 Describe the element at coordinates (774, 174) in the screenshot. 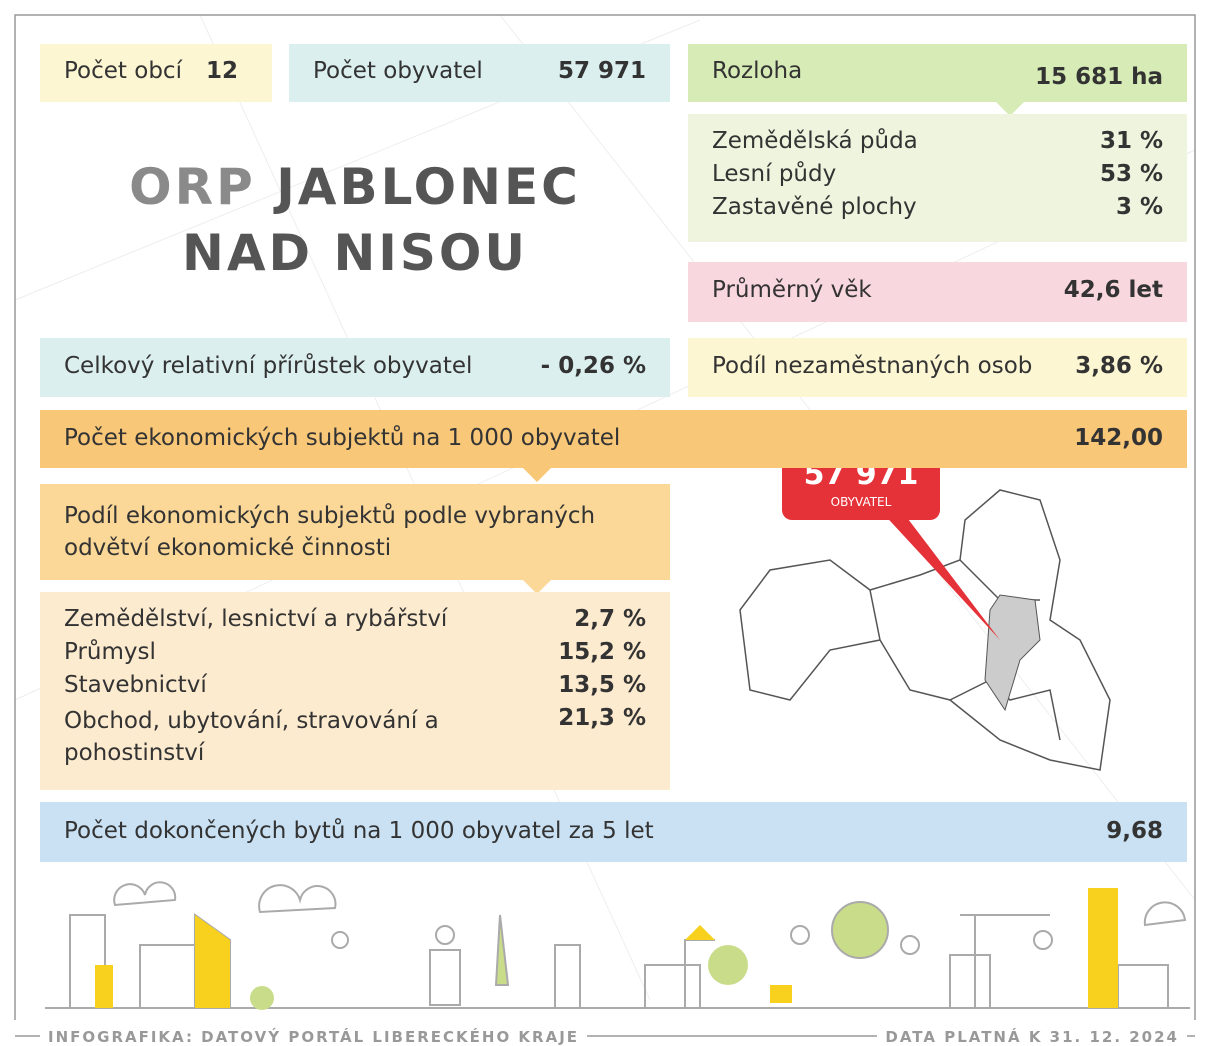

I see `label: Lesní půdy` at that location.